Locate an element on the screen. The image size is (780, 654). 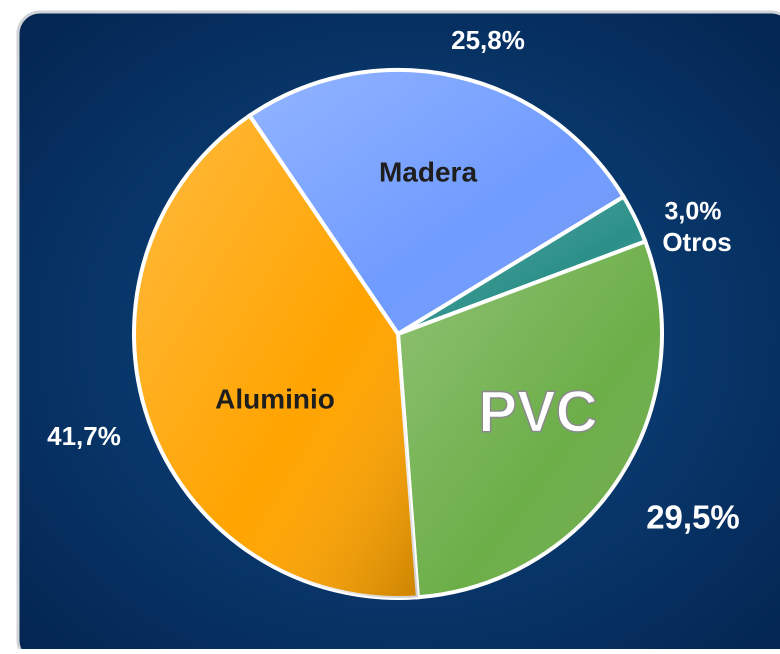
value-label: 41,7% is located at coordinates (84, 436).